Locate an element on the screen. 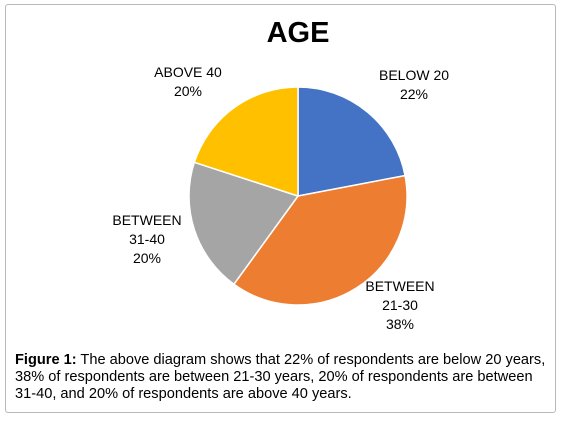 The image size is (563, 421). slice-value-label: 38% is located at coordinates (400, 324).